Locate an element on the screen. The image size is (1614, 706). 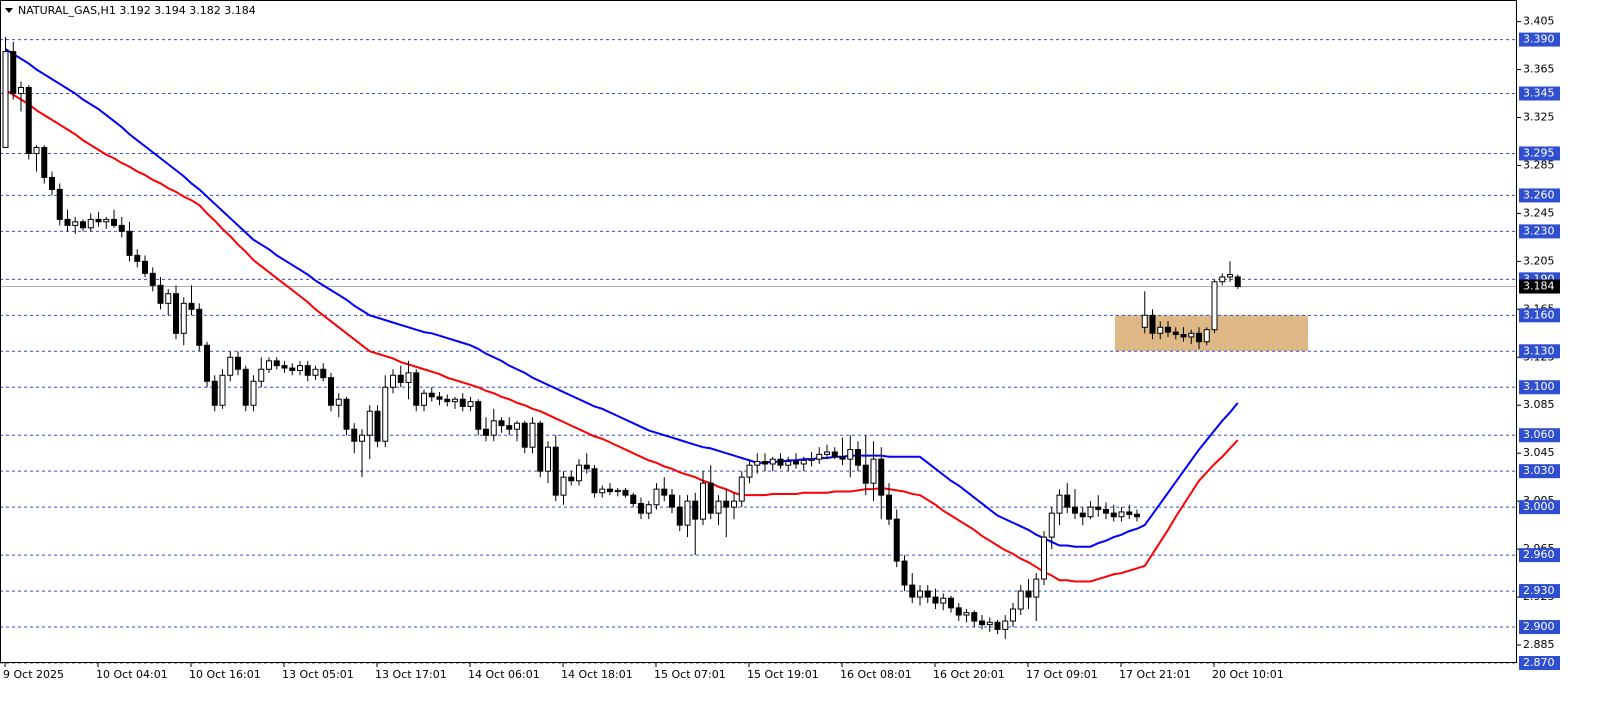
price-label: 3.184 is located at coordinates (1539, 286).